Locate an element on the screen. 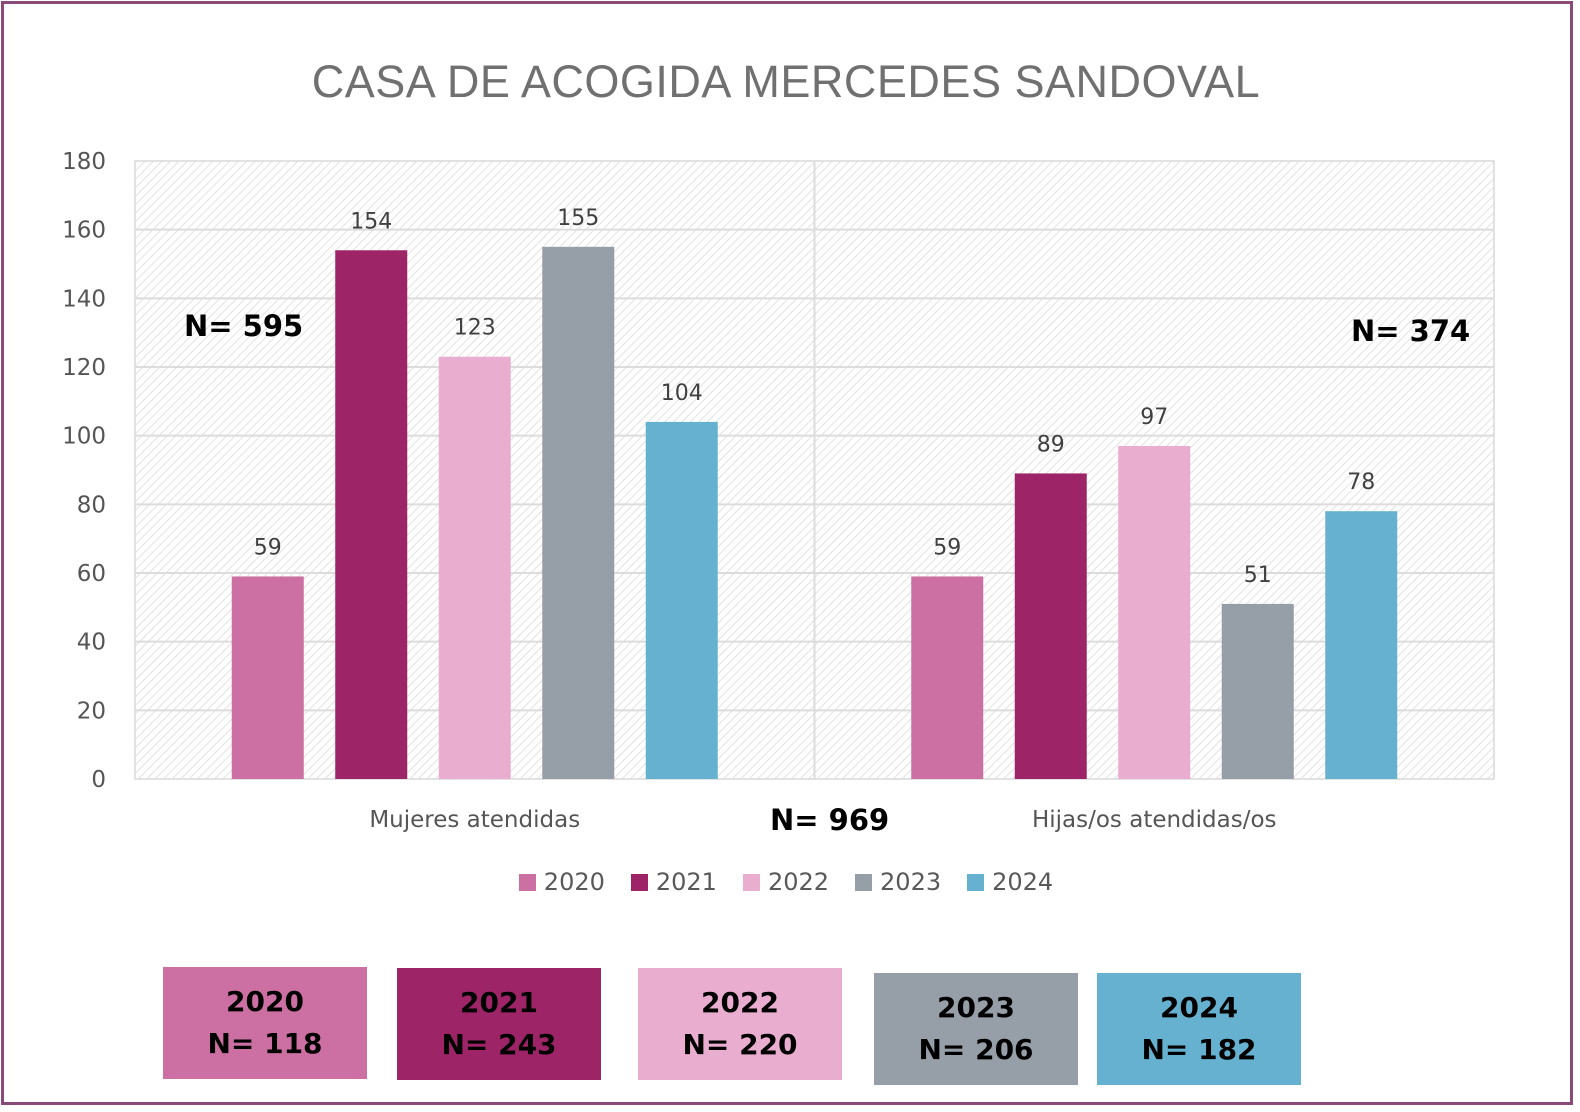 This screenshot has width=1580, height=1112. n-total-annotation: N= 969 is located at coordinates (830, 820).